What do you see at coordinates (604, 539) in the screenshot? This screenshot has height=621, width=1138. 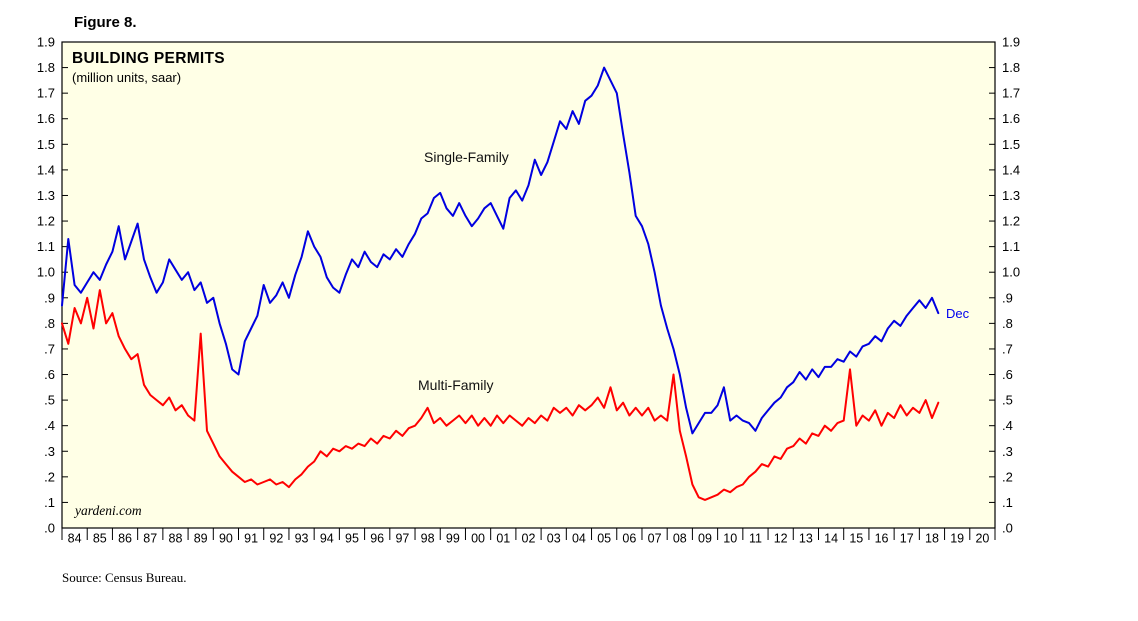 I see `svg-text: 05` at bounding box center [604, 539].